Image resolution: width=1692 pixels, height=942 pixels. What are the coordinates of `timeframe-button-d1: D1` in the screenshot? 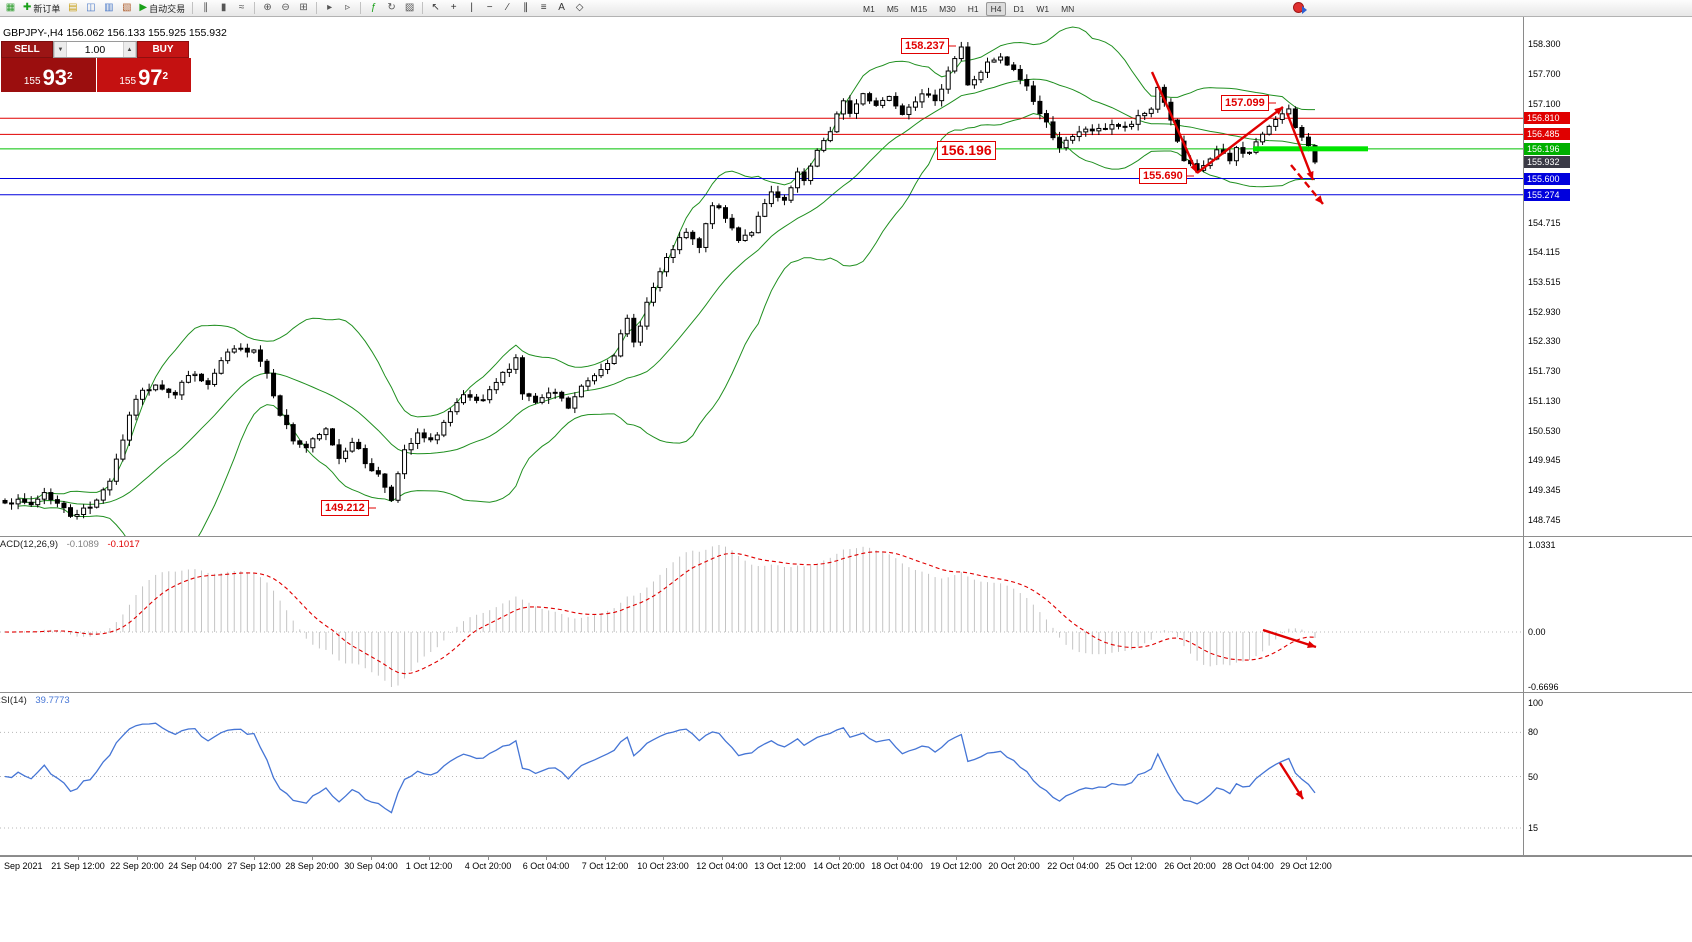 It's located at (1018, 9).